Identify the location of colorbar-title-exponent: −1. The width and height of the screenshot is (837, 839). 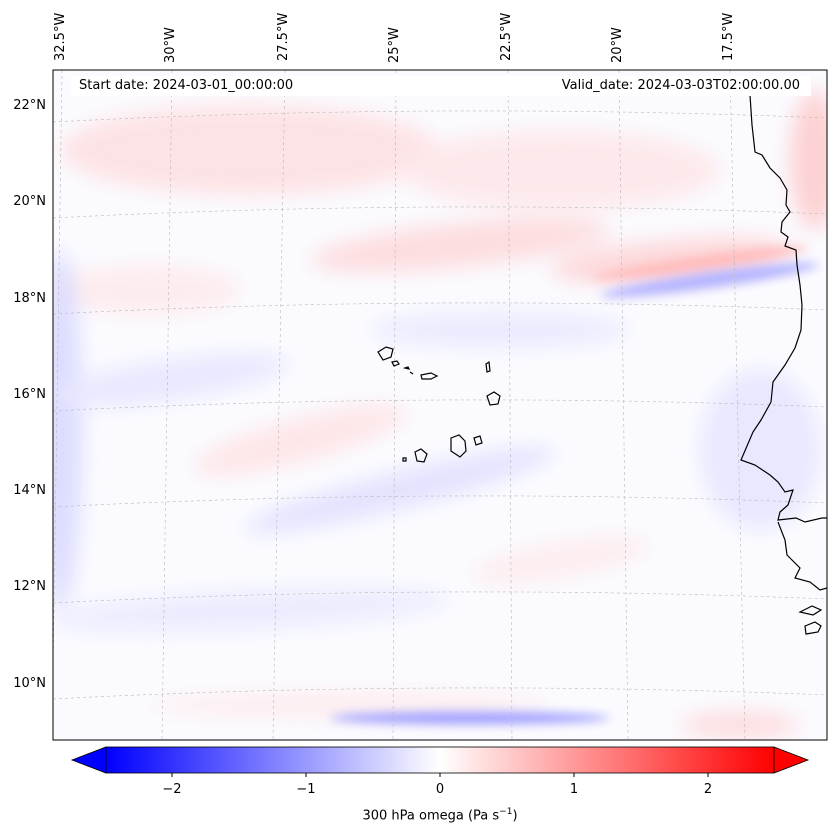
(506, 812).